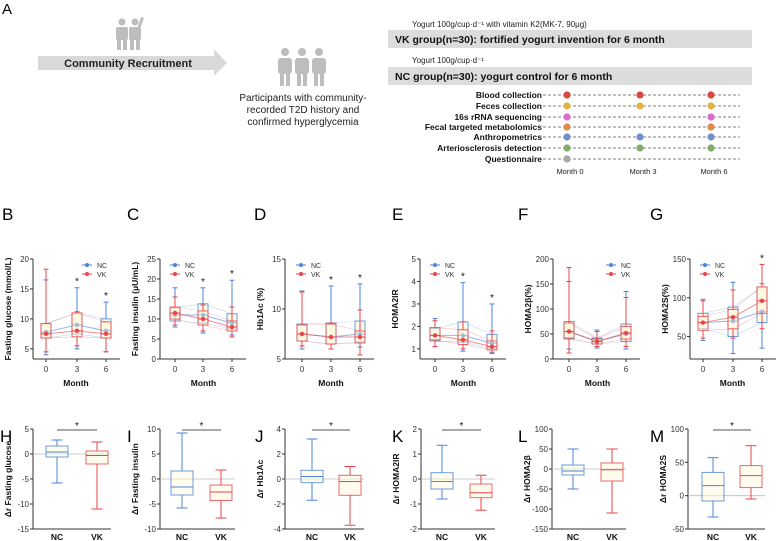 The height and width of the screenshot is (541, 778). Describe the element at coordinates (314, 296) in the screenshot. I see `panel-d: D 5 10 15 Hb1Ac (%) 0 3 6 Month * * NC VK` at that location.